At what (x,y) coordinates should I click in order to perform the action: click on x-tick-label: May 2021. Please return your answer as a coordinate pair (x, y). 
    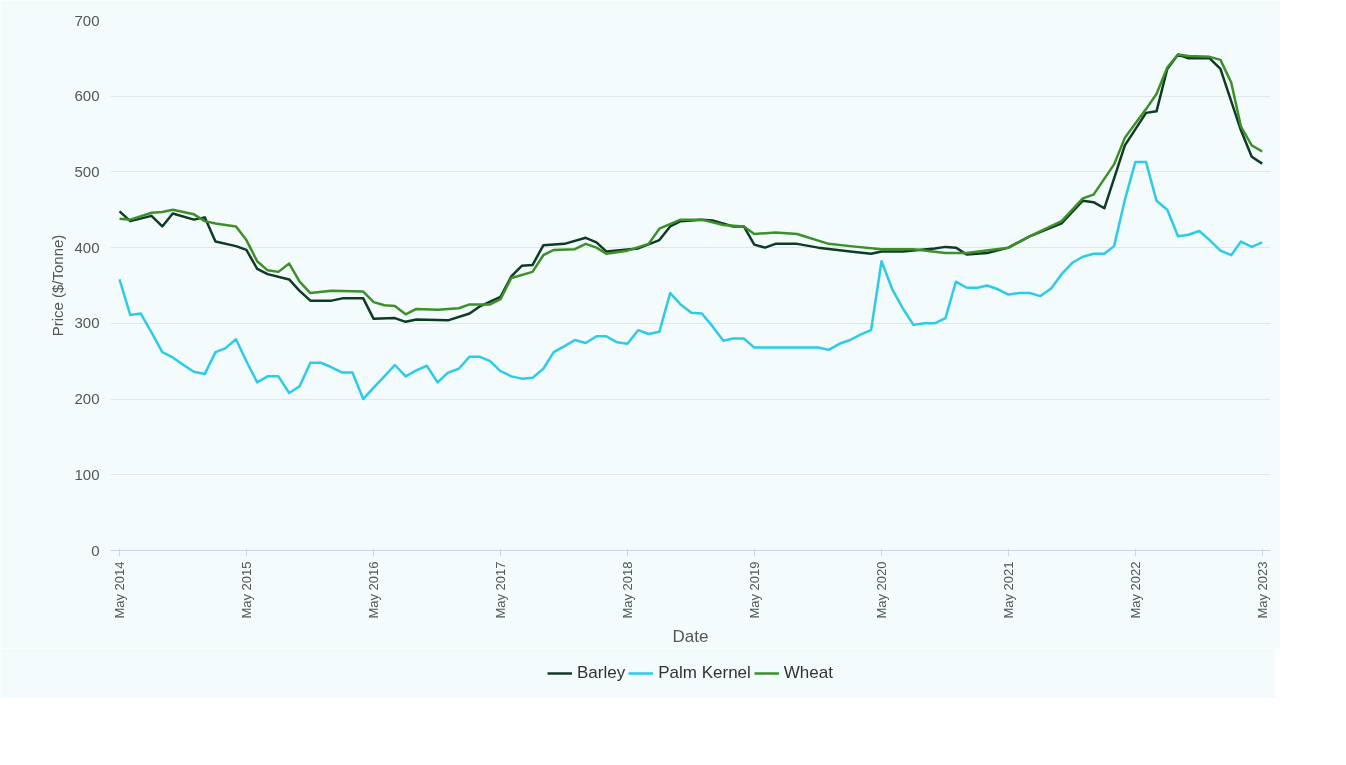
    Looking at the image, I should click on (1008, 590).